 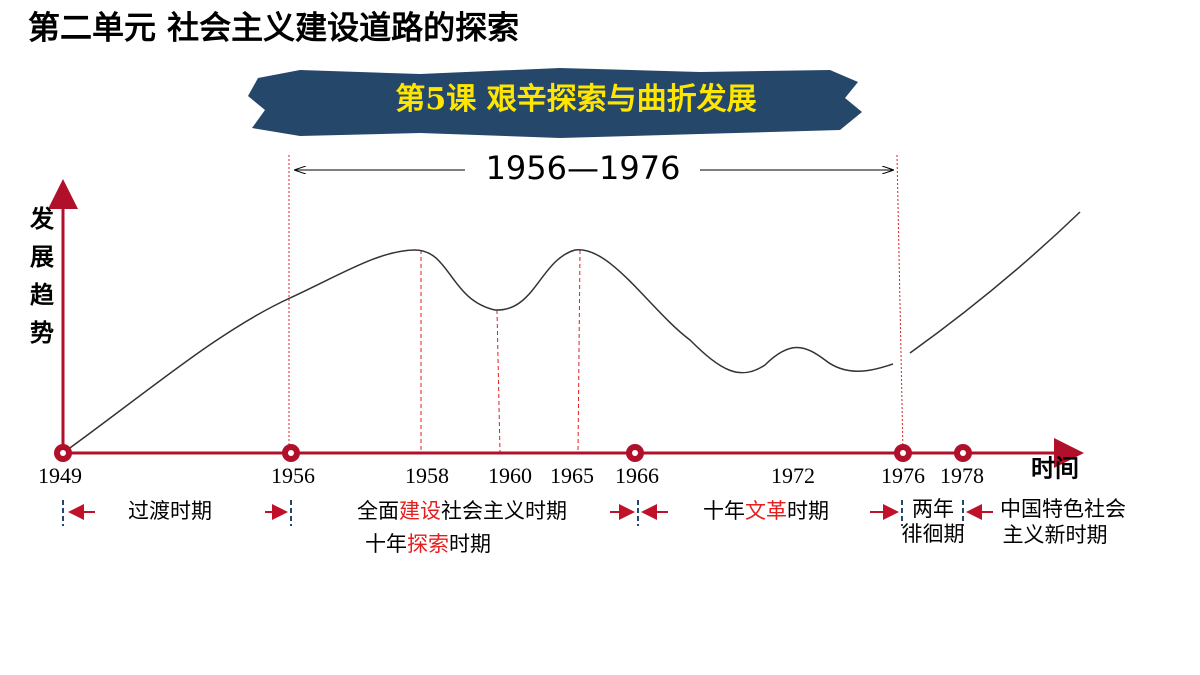 What do you see at coordinates (420, 511) in the screenshot?
I see `period-label-part: 建设` at bounding box center [420, 511].